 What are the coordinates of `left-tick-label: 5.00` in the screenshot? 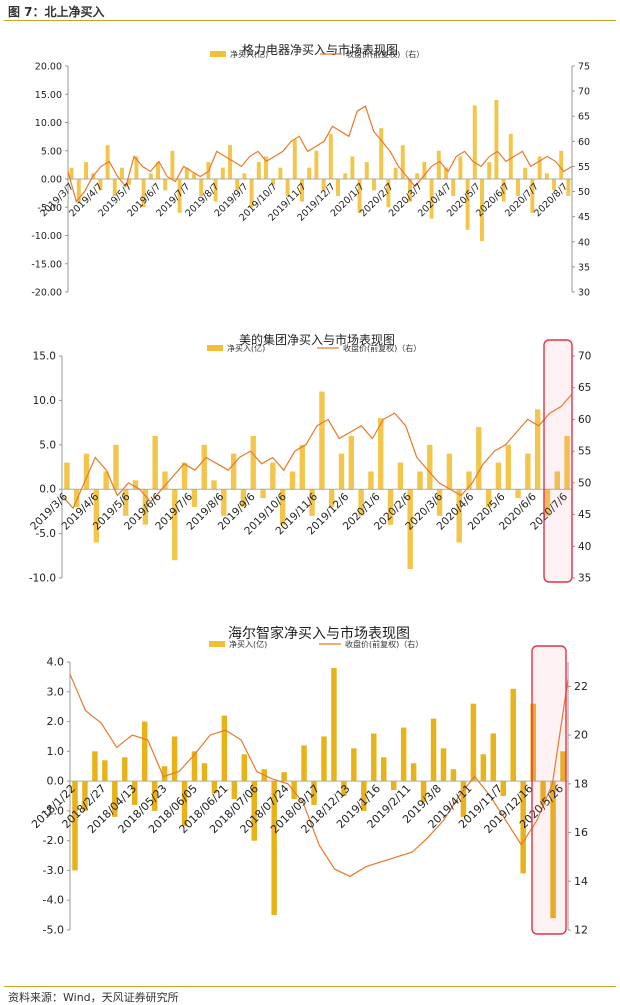 It's located at (51, 151).